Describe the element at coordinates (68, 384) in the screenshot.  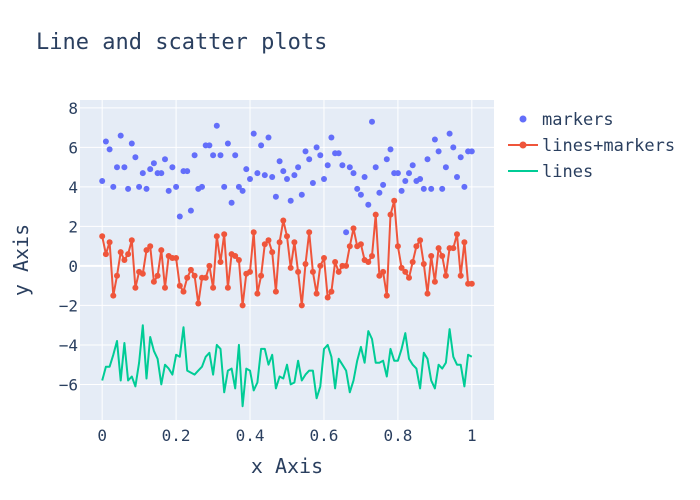
I see `y-tick-label: −6` at that location.